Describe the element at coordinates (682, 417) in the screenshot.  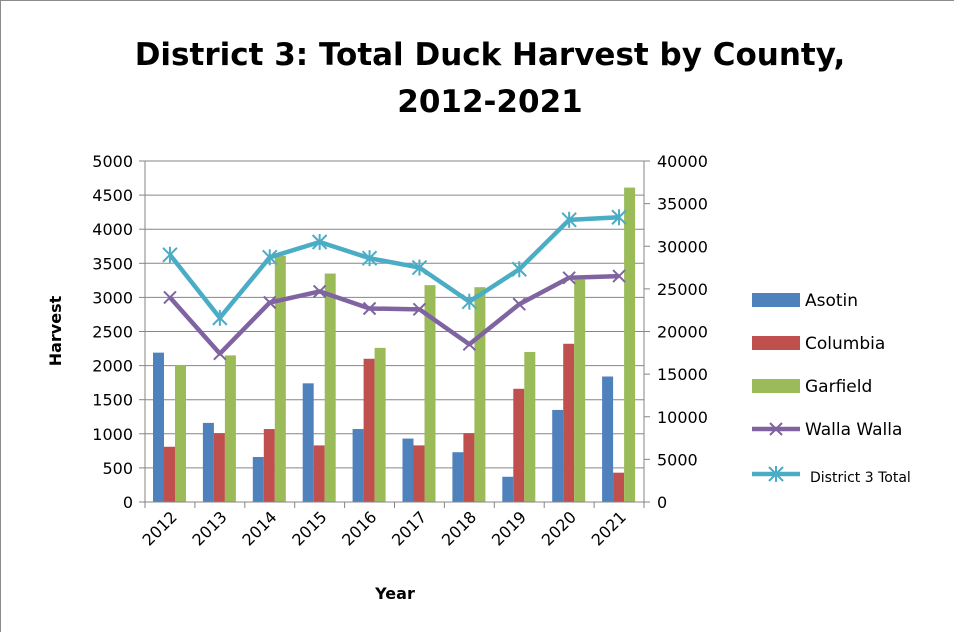
I see `y2-tick-label: 10000` at that location.